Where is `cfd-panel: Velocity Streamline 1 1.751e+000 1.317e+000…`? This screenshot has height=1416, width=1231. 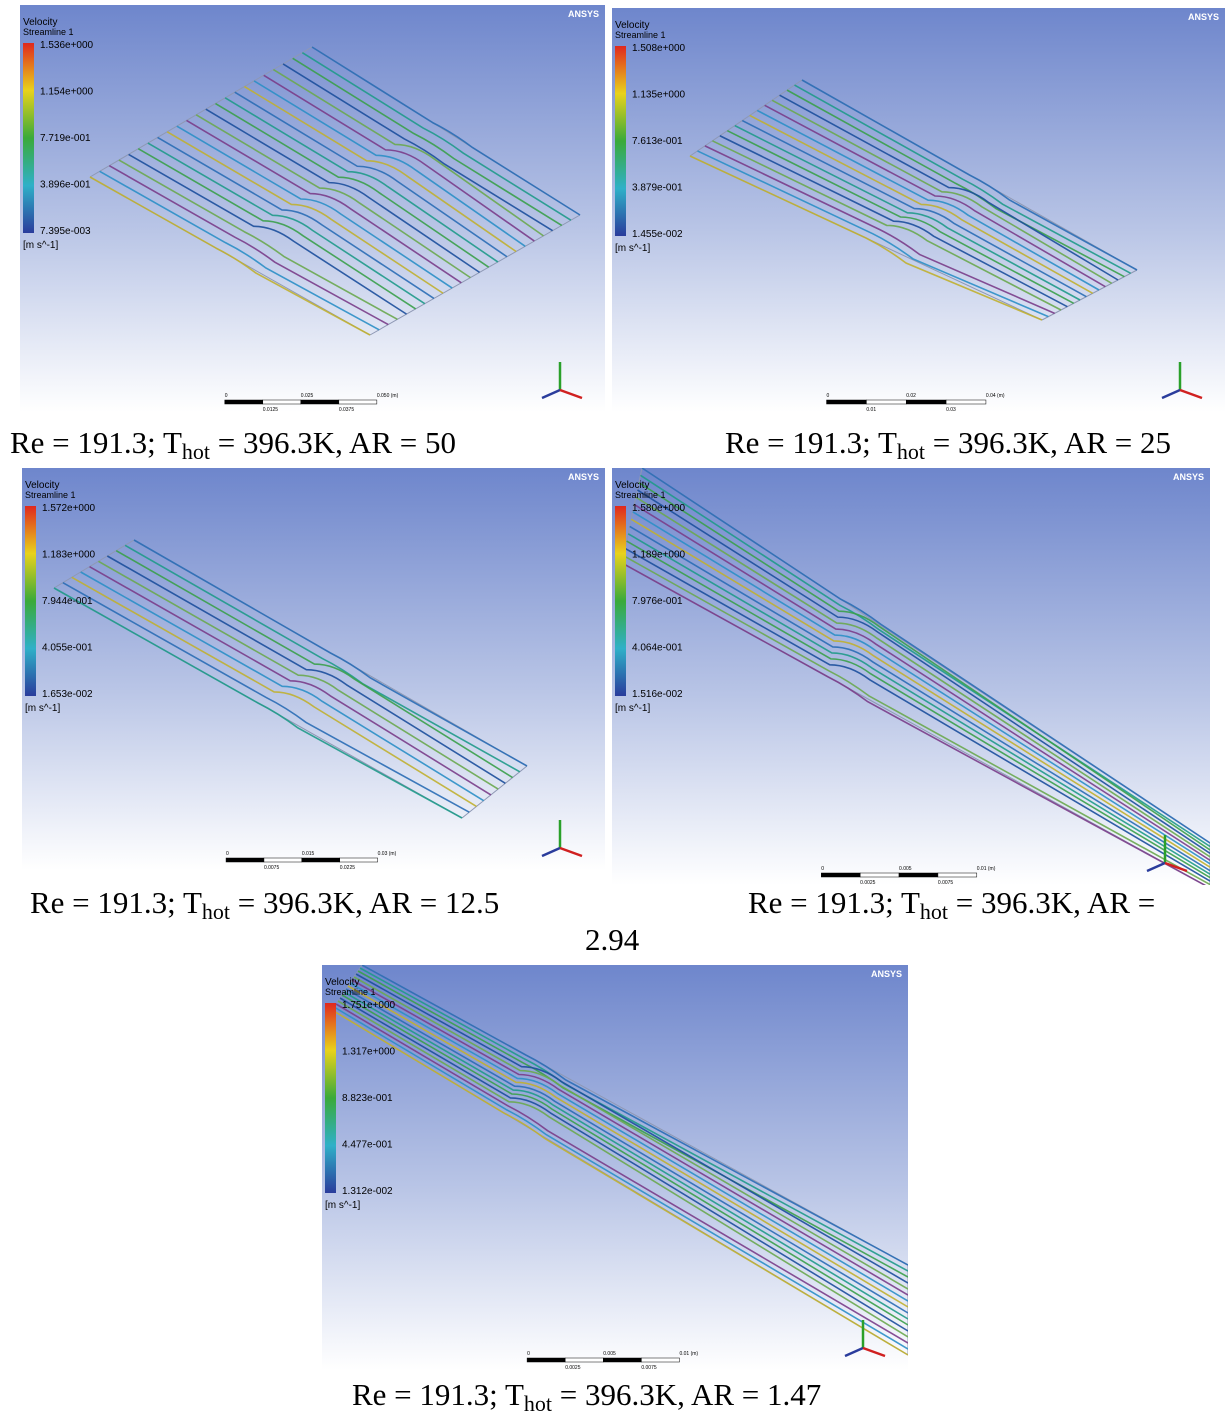
cfd-panel: Velocity Streamline 1 1.751e+000 1.317e+000… is located at coordinates (615, 1167).